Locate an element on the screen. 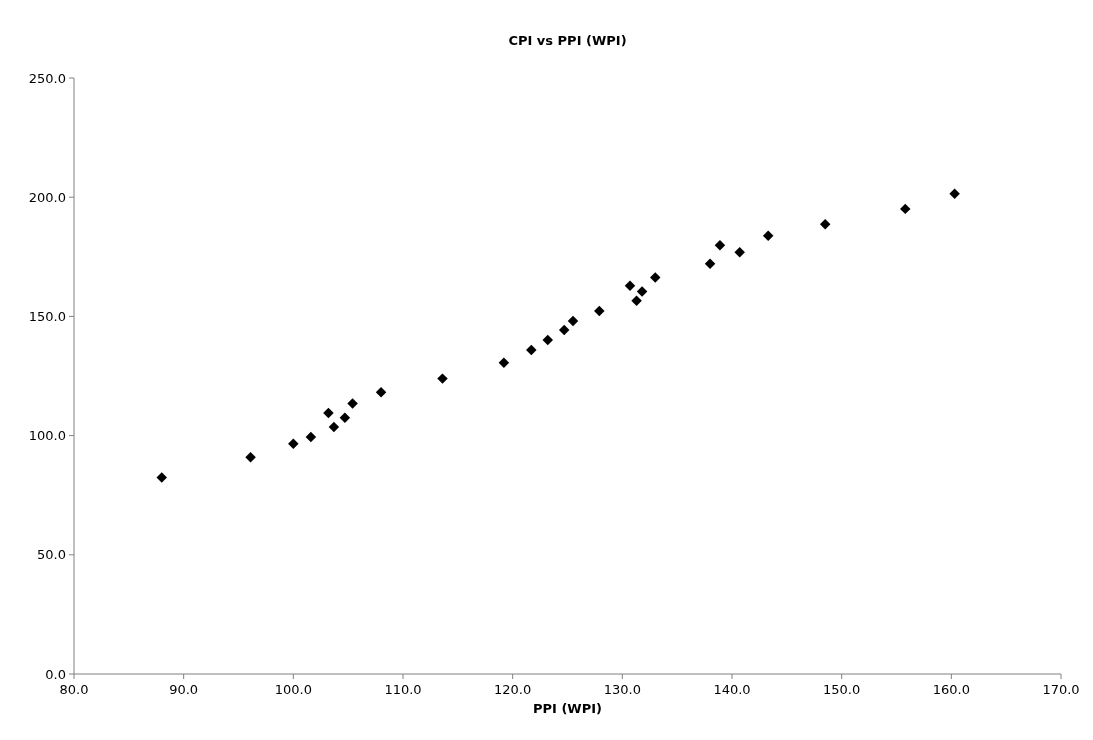  x-axis-title: PPI (WPI) is located at coordinates (567, 708).